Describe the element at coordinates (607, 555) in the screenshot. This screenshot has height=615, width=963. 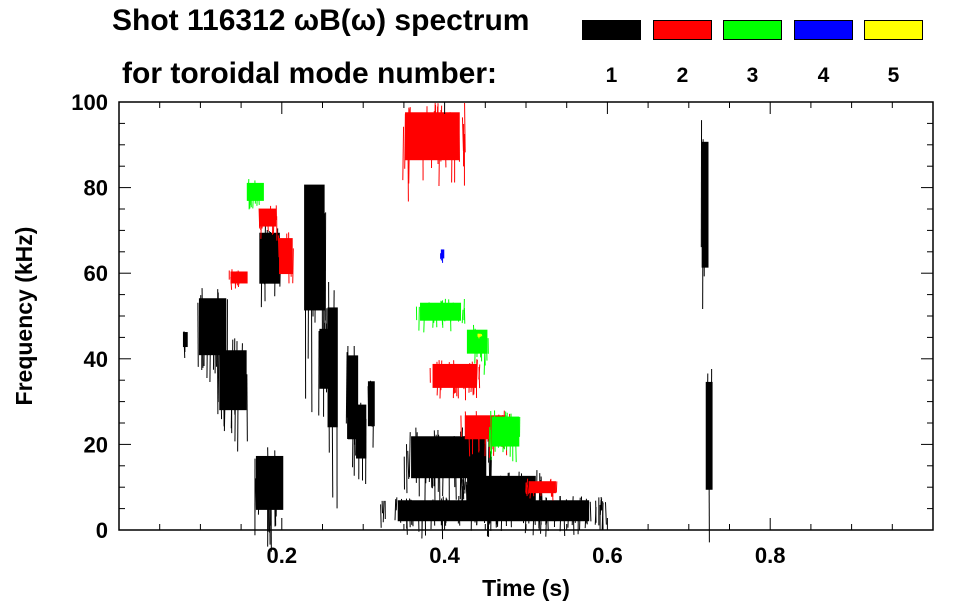
I see `x-tick-label: 0.6` at that location.